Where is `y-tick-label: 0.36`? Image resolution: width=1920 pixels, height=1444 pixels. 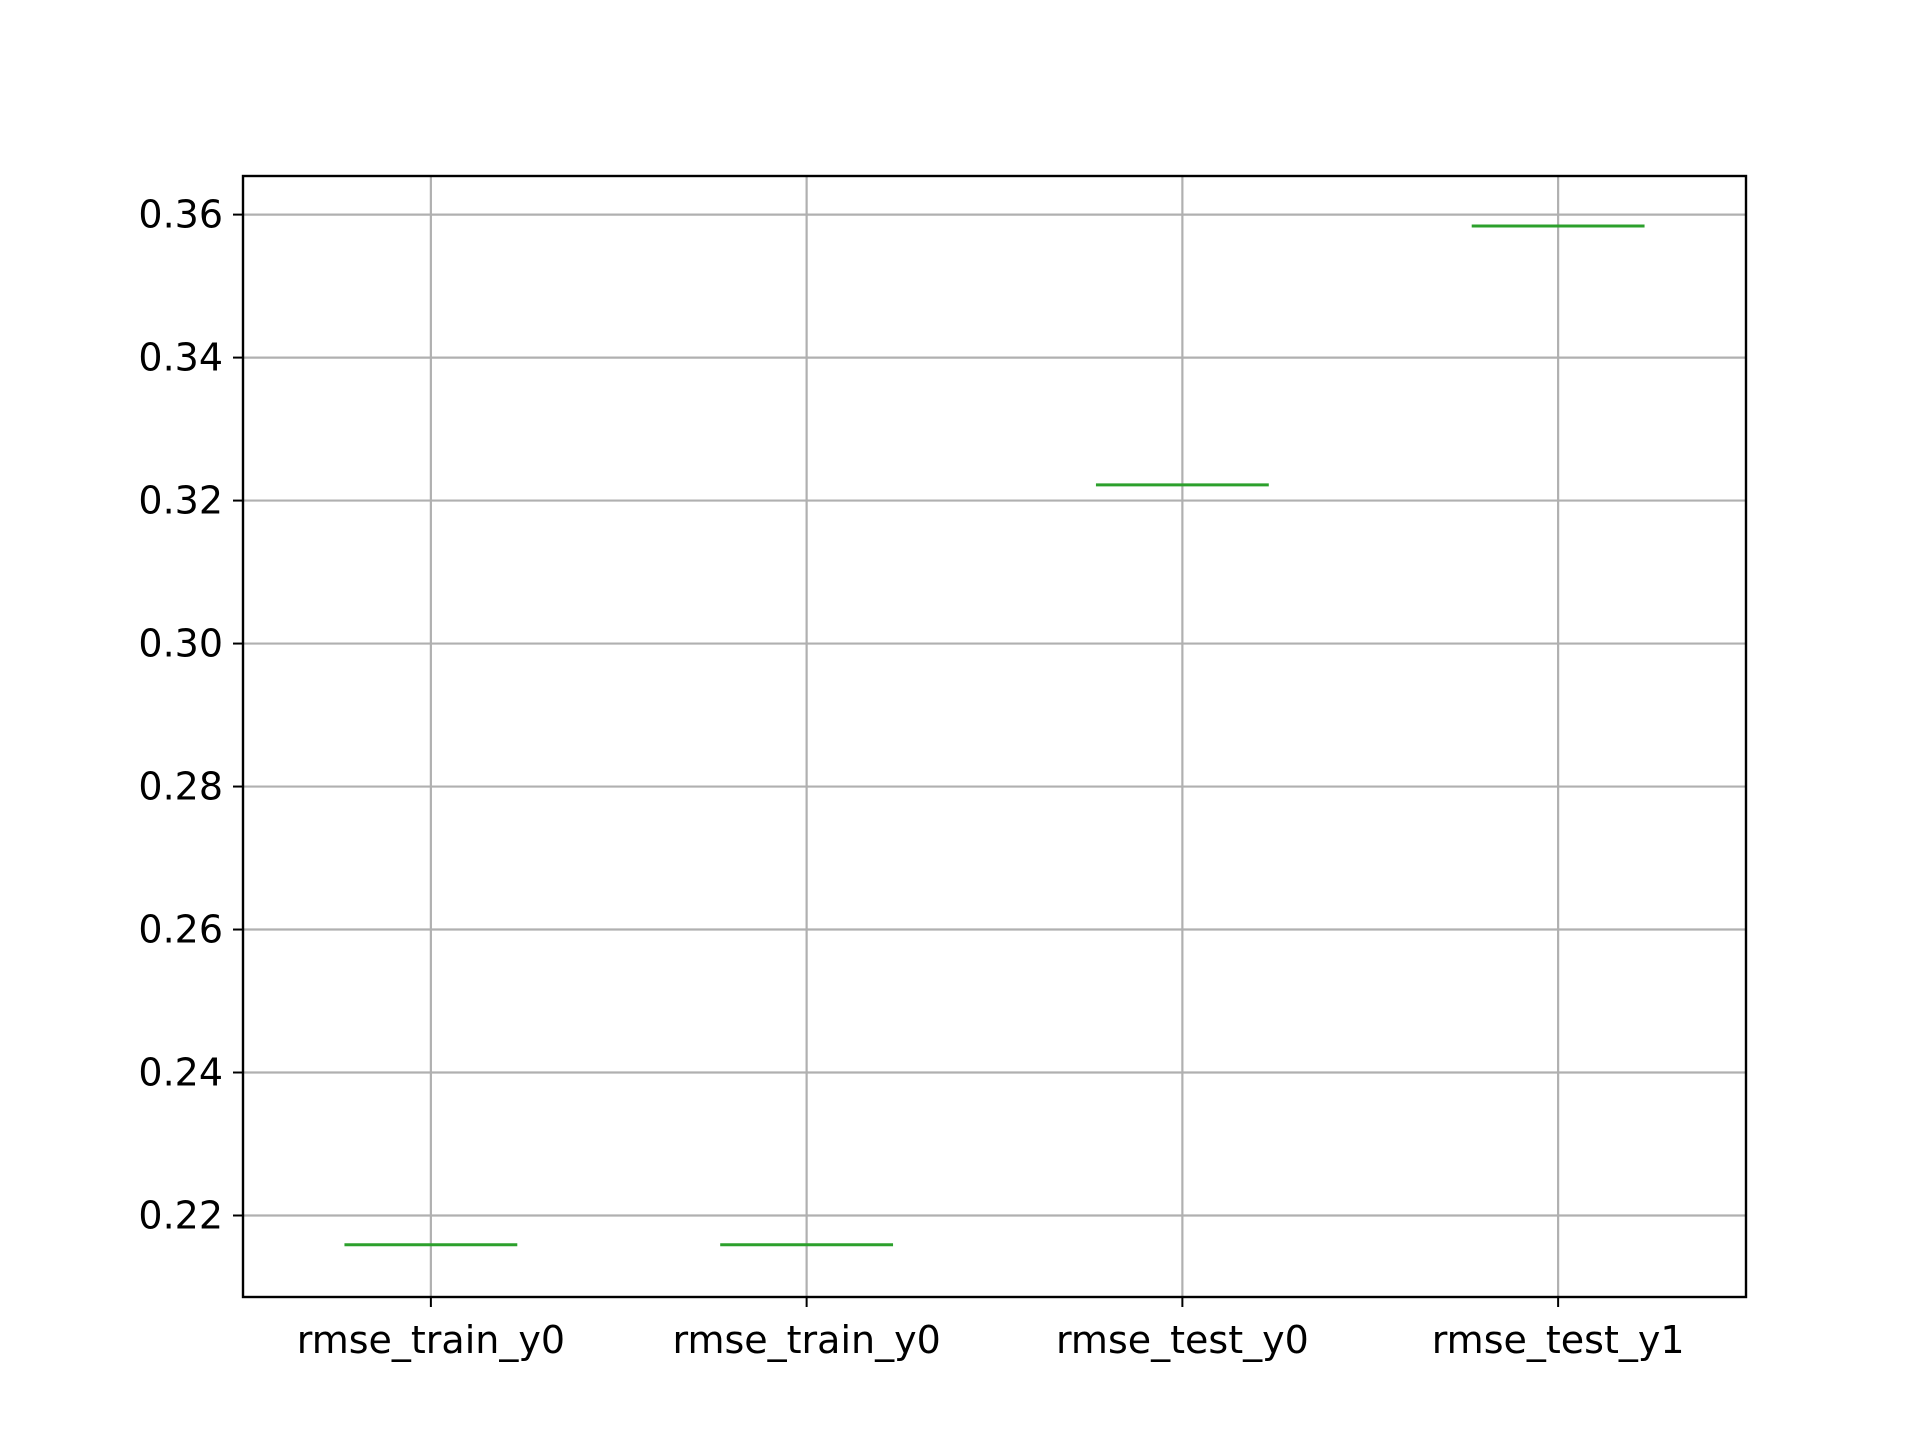
y-tick-label: 0.36 is located at coordinates (180, 215).